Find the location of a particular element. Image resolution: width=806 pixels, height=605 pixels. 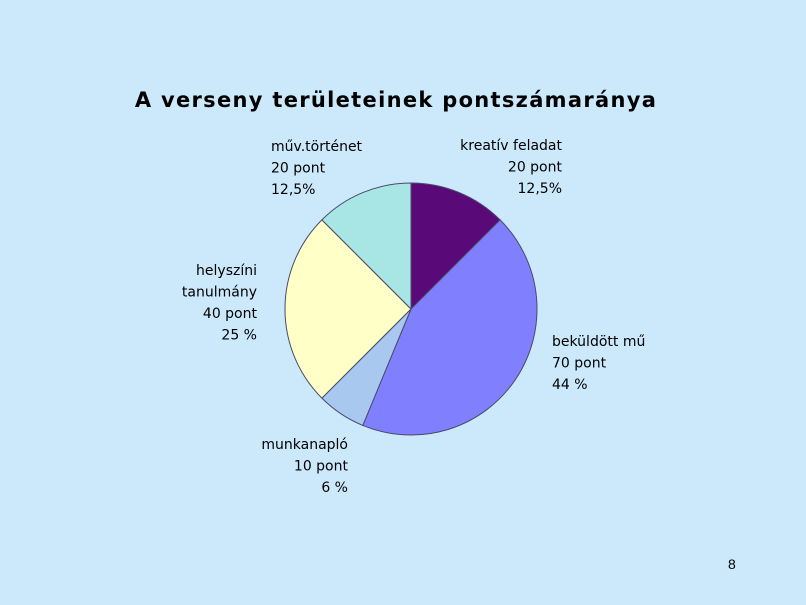

slice-label-line: munkanapló is located at coordinates (304, 445).